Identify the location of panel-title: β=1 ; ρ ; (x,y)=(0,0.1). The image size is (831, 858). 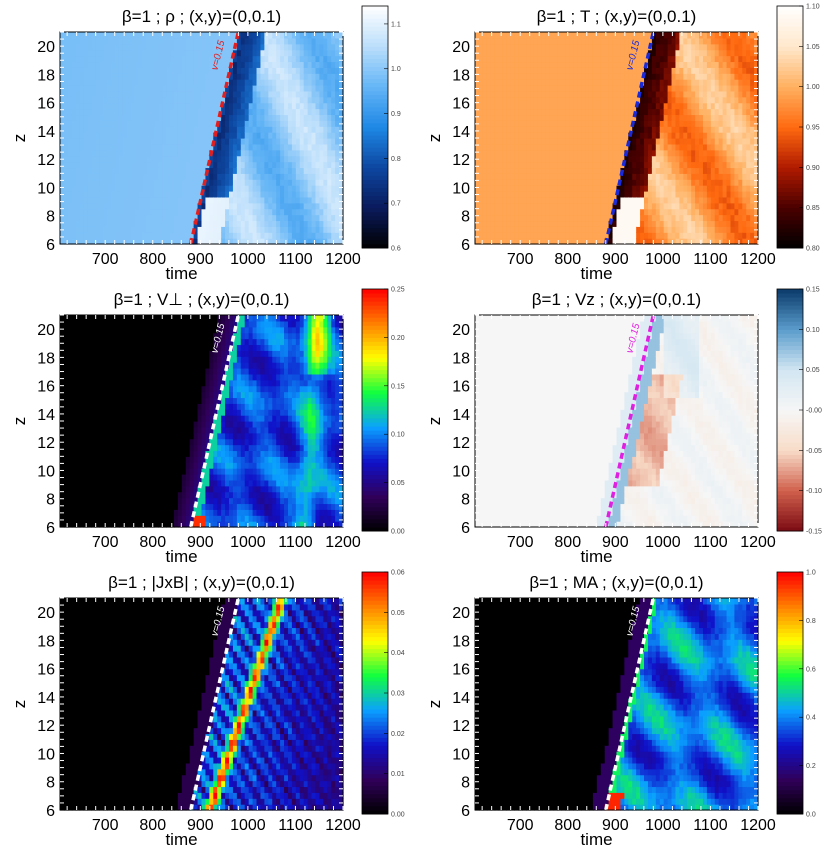
(201, 16).